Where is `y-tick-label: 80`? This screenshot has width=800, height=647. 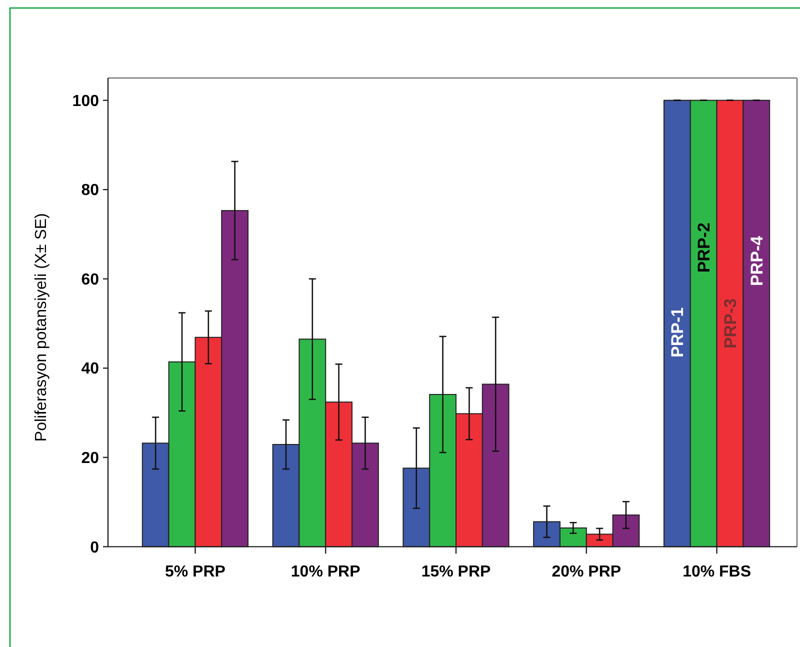 y-tick-label: 80 is located at coordinates (90, 191).